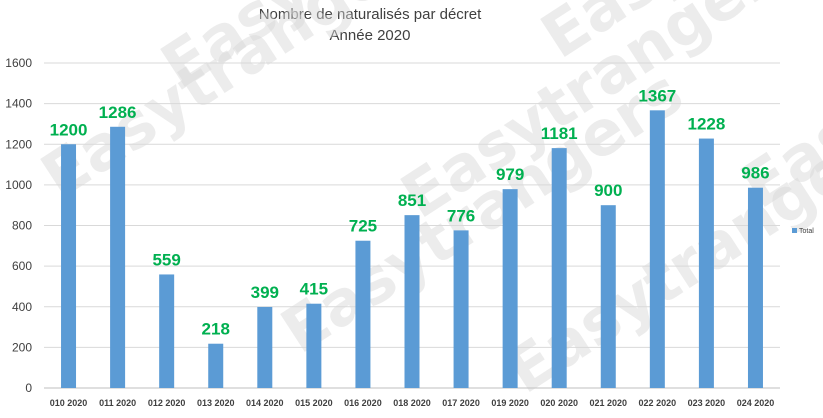  Describe the element at coordinates (69, 129) in the screenshot. I see `data-label: 1200` at that location.